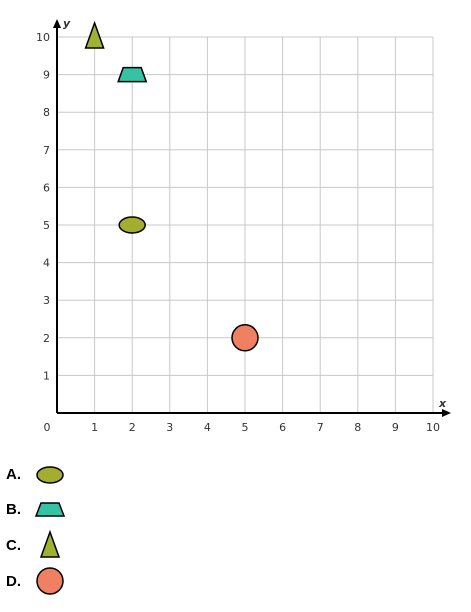 The image size is (471, 612). Describe the element at coordinates (94, 34) in the screenshot. I see `triangle-point` at that location.